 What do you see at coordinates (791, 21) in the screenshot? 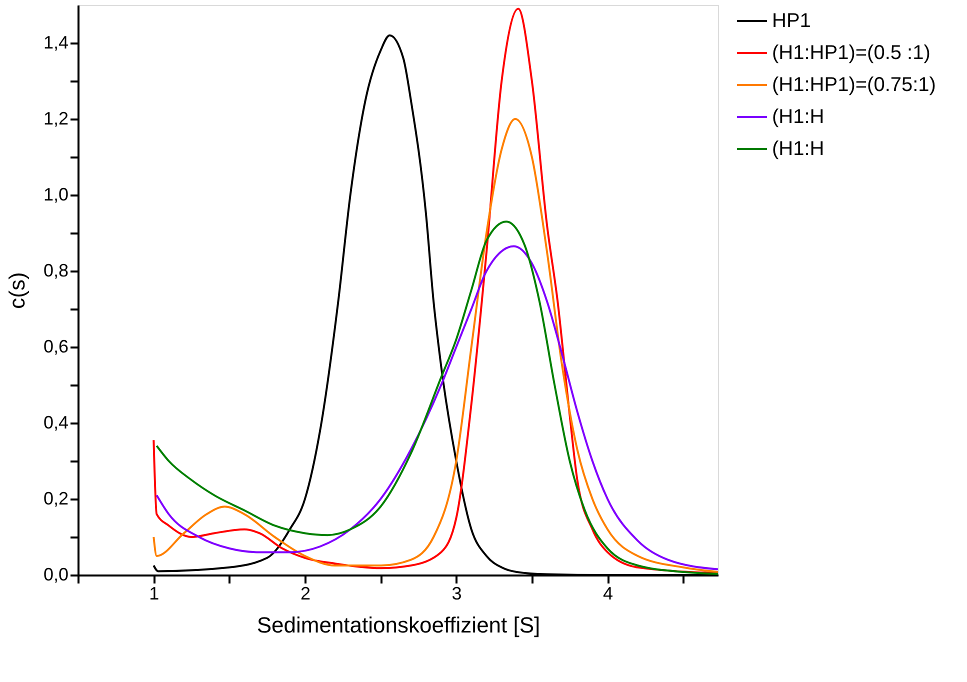
I see `legend-label: HP1` at bounding box center [791, 21].